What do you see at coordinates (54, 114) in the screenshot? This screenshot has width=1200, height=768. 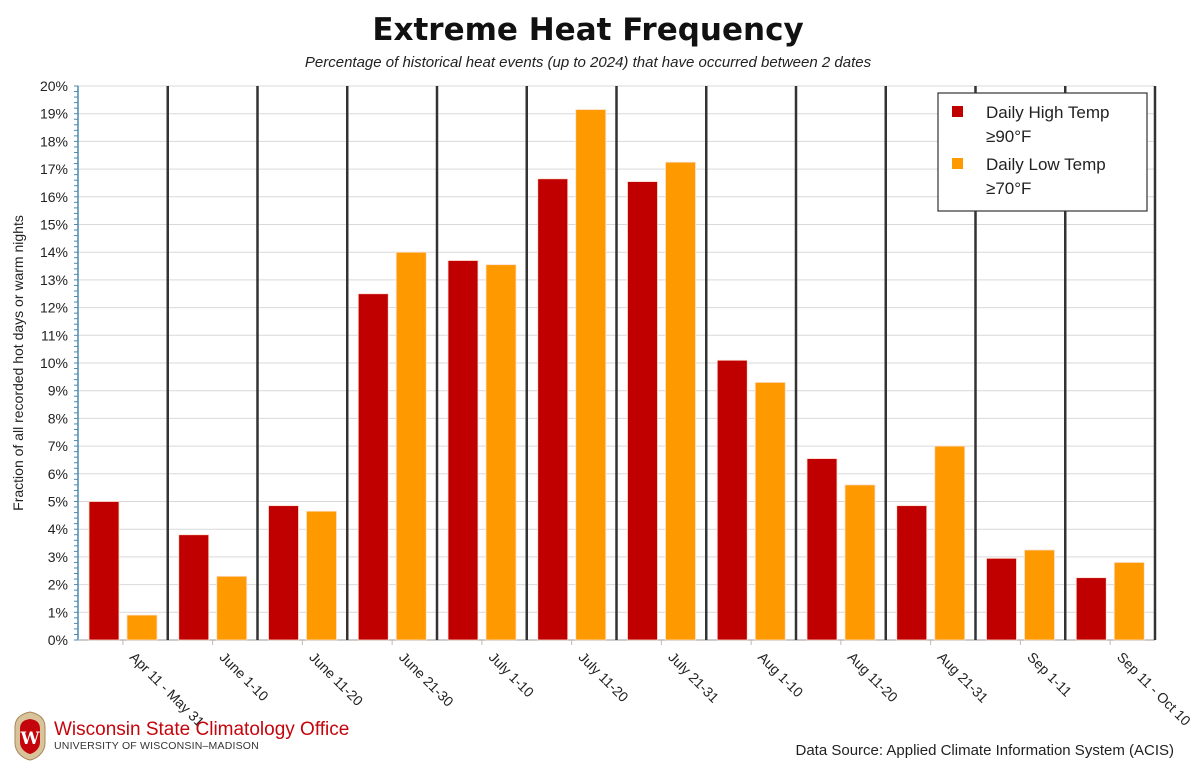 I see `y-tick-label: 19%` at bounding box center [54, 114].